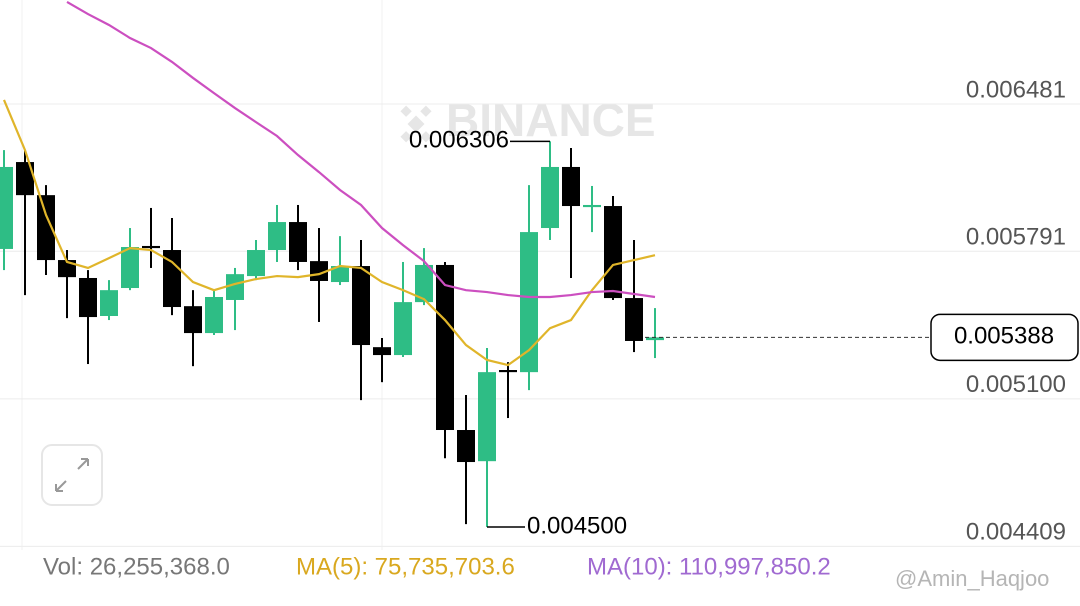  I want to click on expand-icon, so click(72, 475).